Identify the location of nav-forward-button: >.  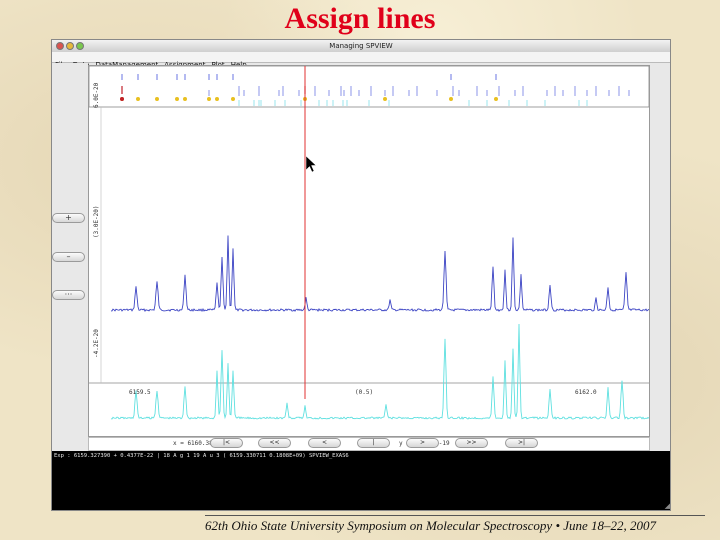
(422, 443).